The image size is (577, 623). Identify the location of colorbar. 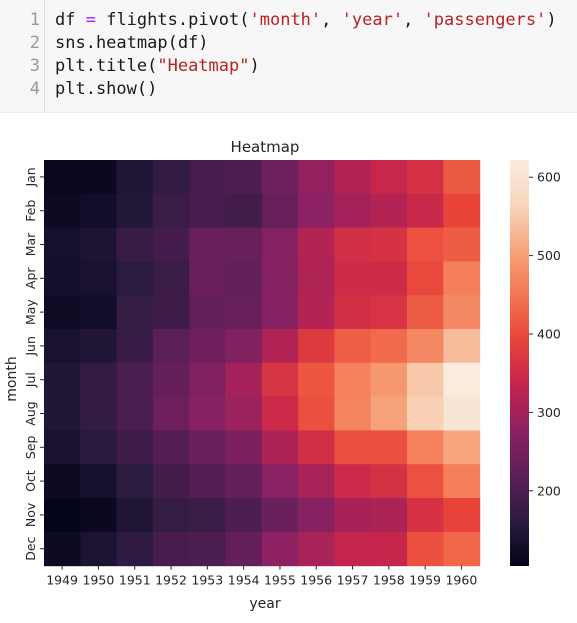
(519, 363).